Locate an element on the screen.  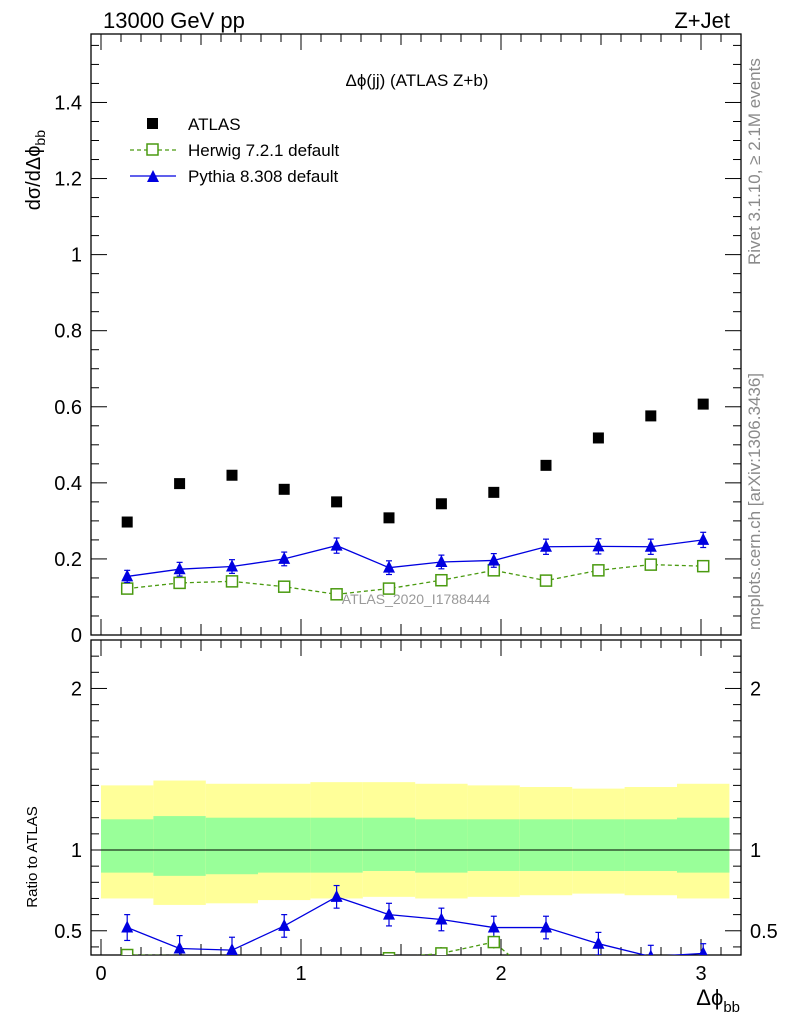
x-tick-label: 0 is located at coordinates (100, 974).